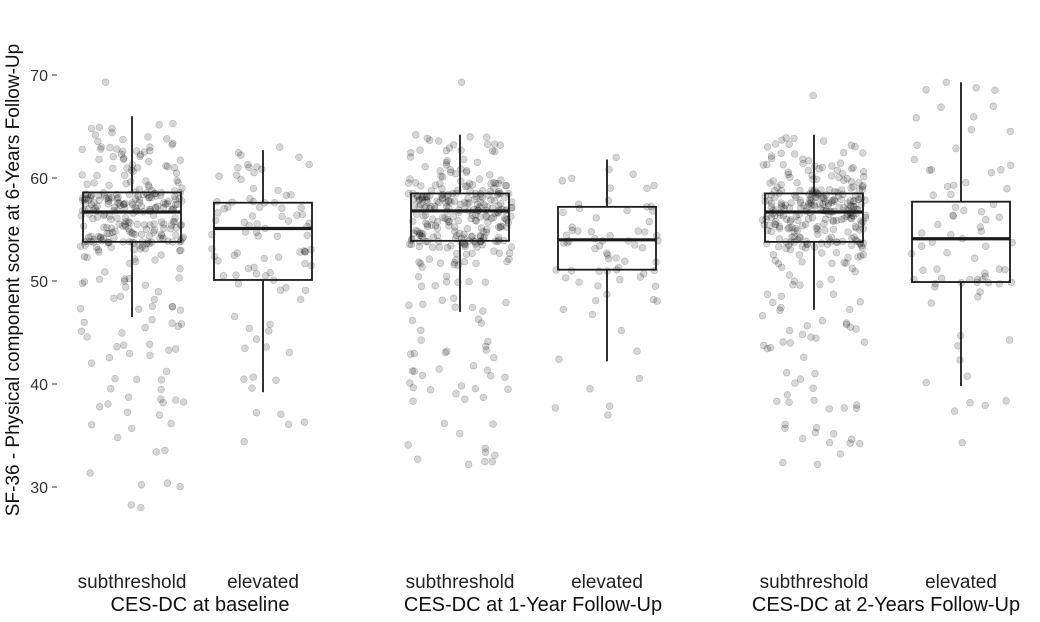  What do you see at coordinates (533, 605) in the screenshot?
I see `panel-title-1-year: CES-DC at 1-Year Follow-Up` at bounding box center [533, 605].